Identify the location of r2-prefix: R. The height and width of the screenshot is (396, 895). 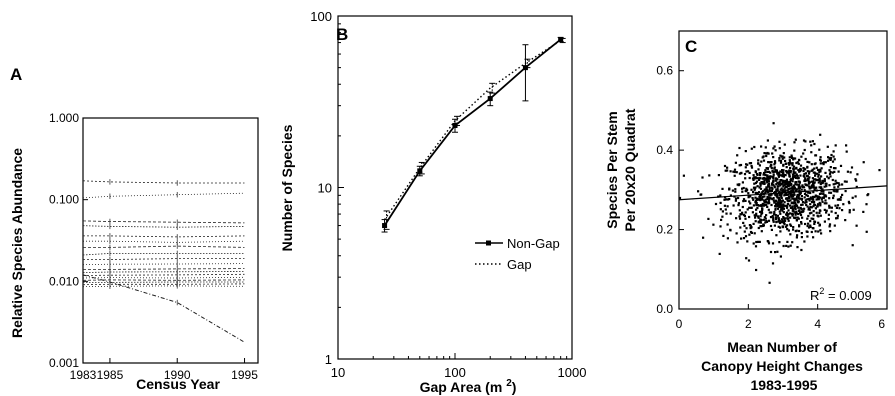
(814, 295).